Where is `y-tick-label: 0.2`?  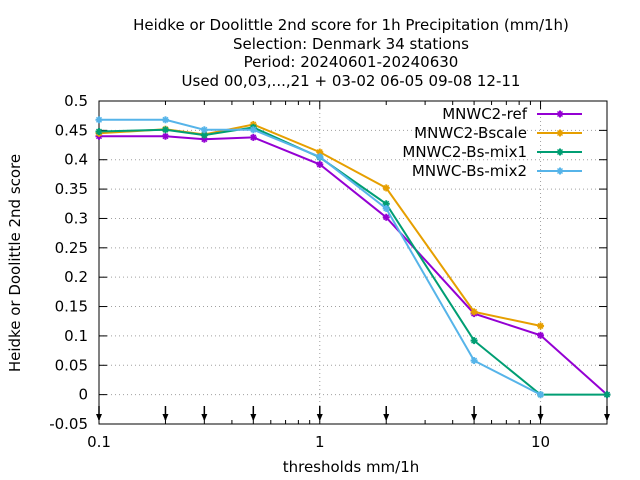
y-tick-label: 0.2 is located at coordinates (76, 277).